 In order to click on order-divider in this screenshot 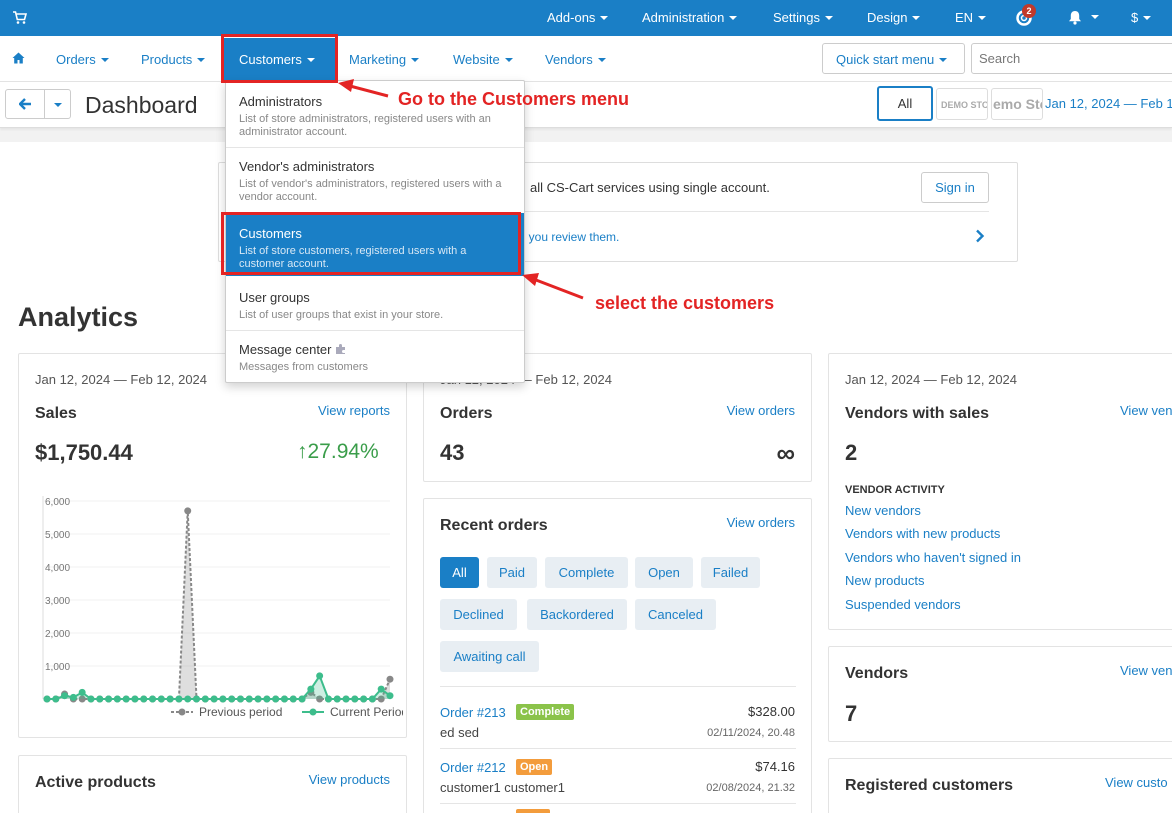, I will do `click(618, 748)`.